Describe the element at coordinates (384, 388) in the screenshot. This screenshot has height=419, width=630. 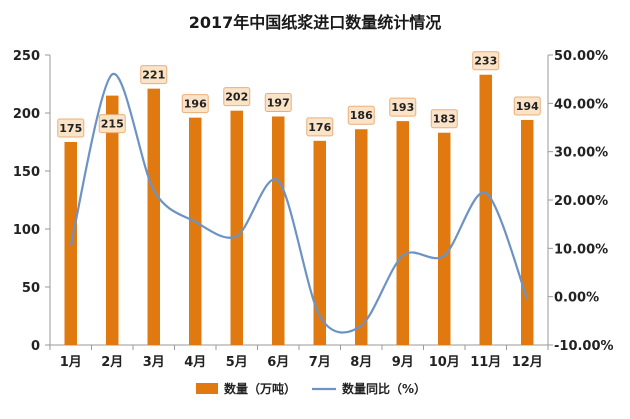
I see `legend-label-line: 数量同比（%）` at that location.